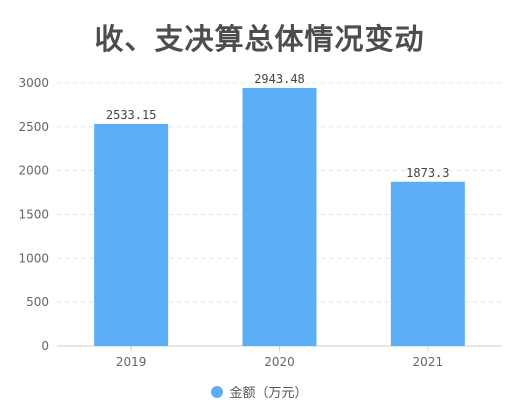  I want to click on data-label-2019: 2533.15, so click(131, 115).